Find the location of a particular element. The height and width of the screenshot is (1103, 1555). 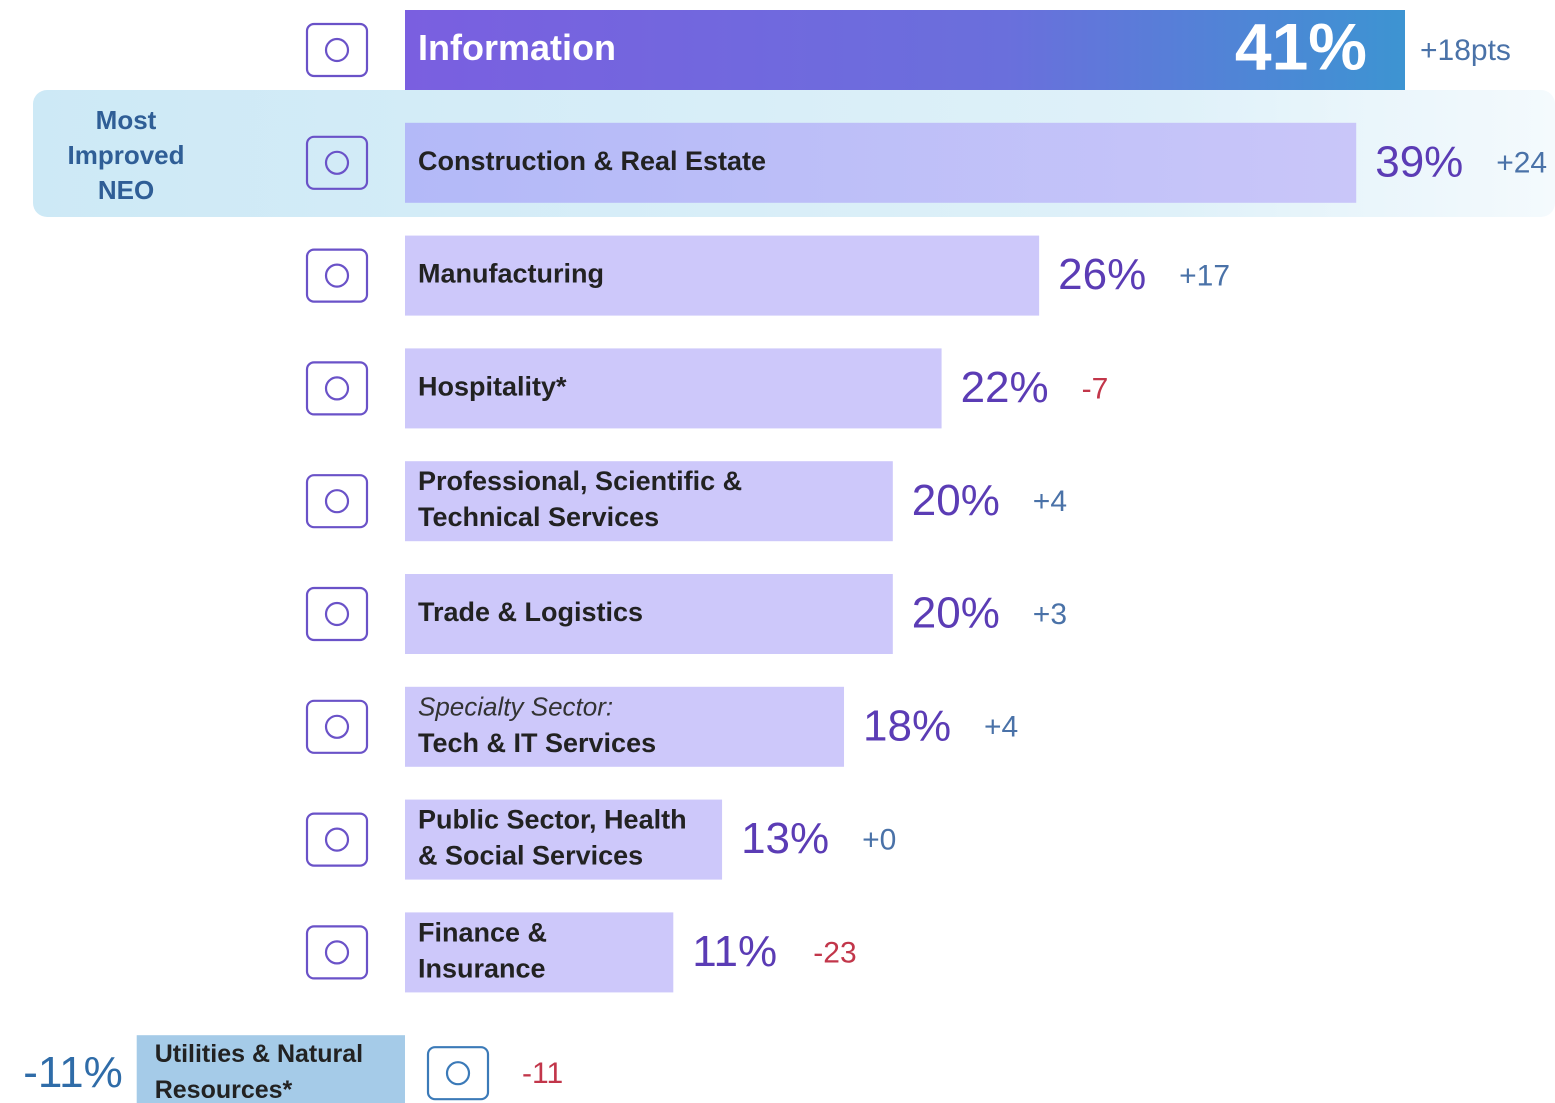

value-label: 18% is located at coordinates (907, 725).